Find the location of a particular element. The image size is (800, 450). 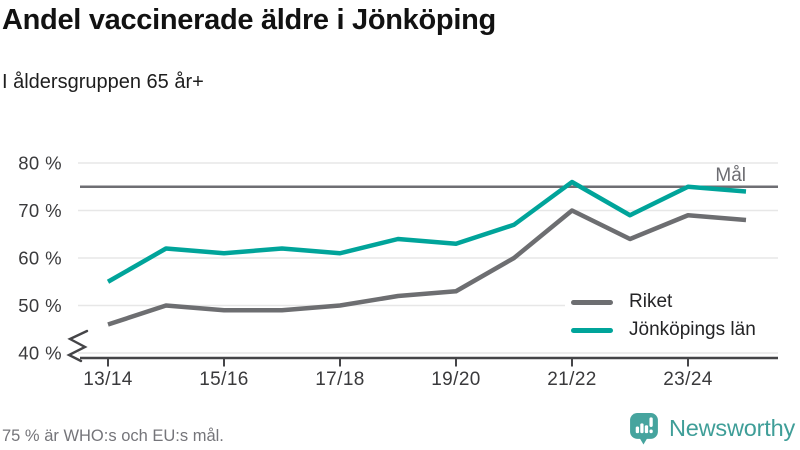

svg-text: 70 % is located at coordinates (40, 210).